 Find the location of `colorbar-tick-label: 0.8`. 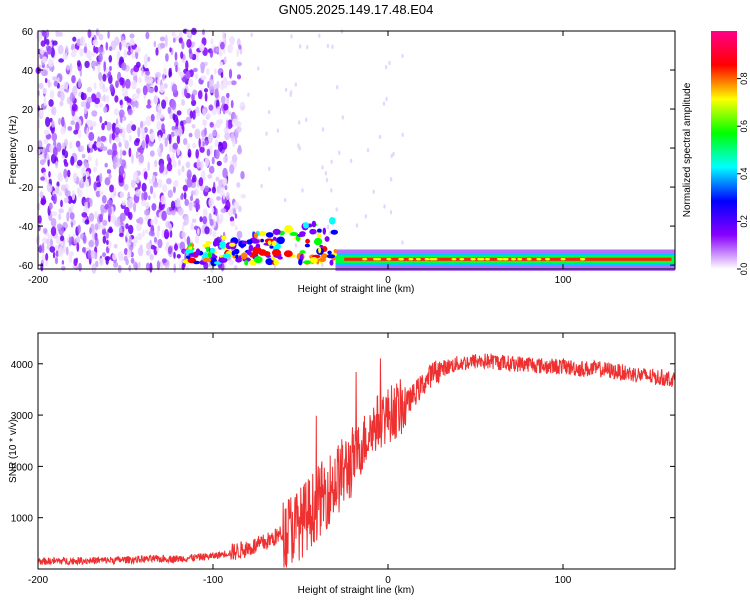

colorbar-tick-label: 0.8 is located at coordinates (744, 78).